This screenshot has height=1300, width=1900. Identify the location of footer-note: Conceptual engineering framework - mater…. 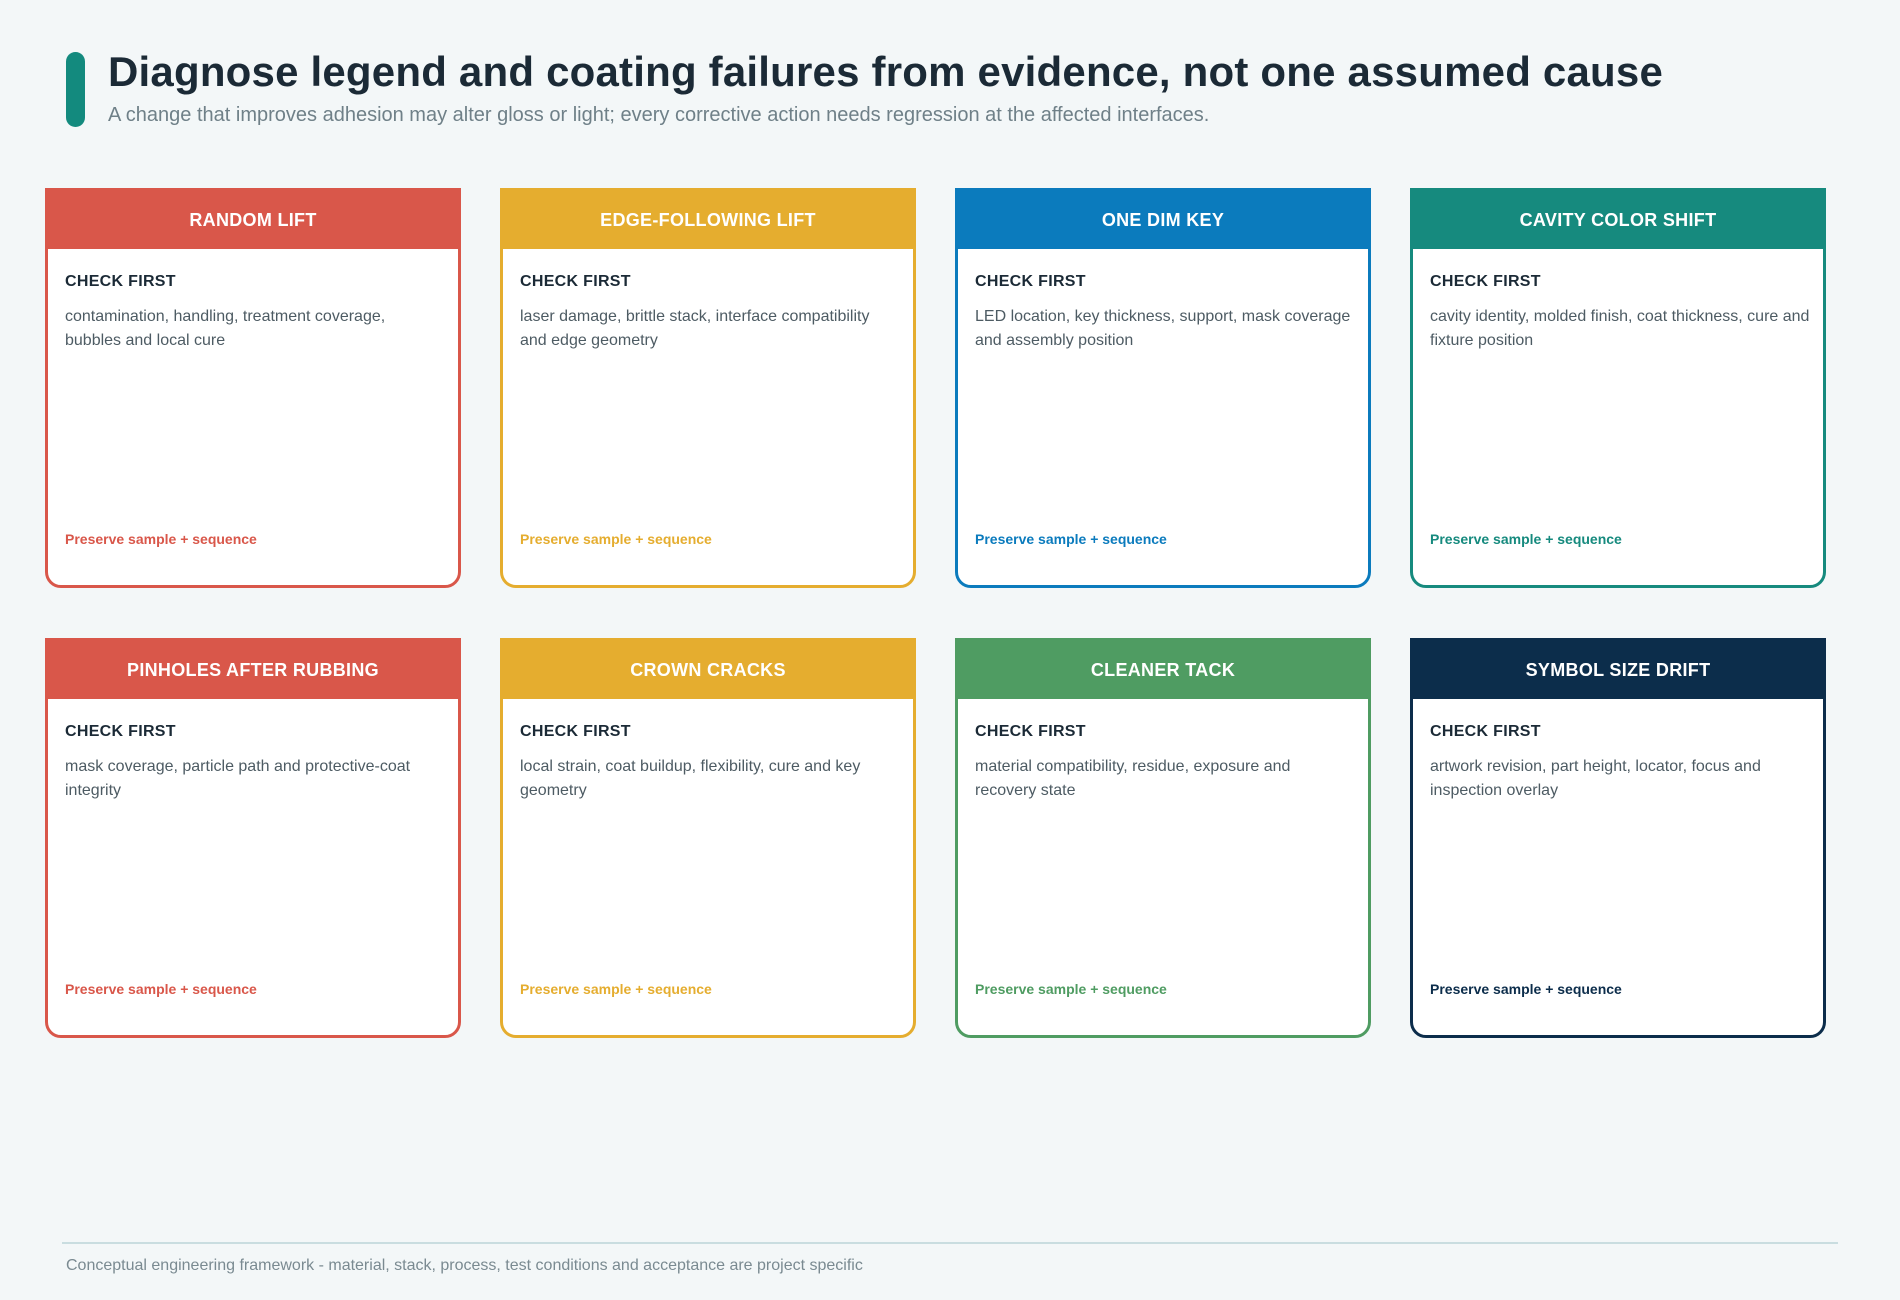
(464, 1265).